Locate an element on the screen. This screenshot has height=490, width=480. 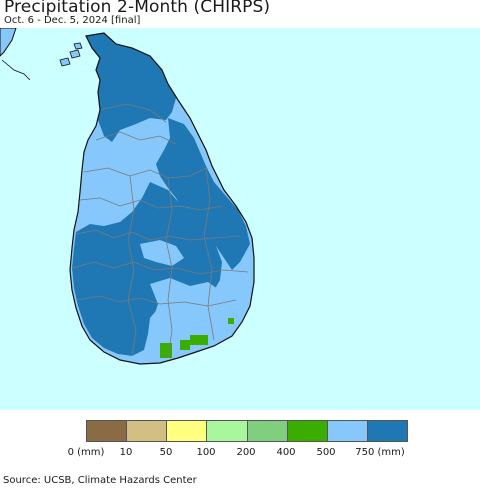
legend-label-3: 100 is located at coordinates (206, 452).